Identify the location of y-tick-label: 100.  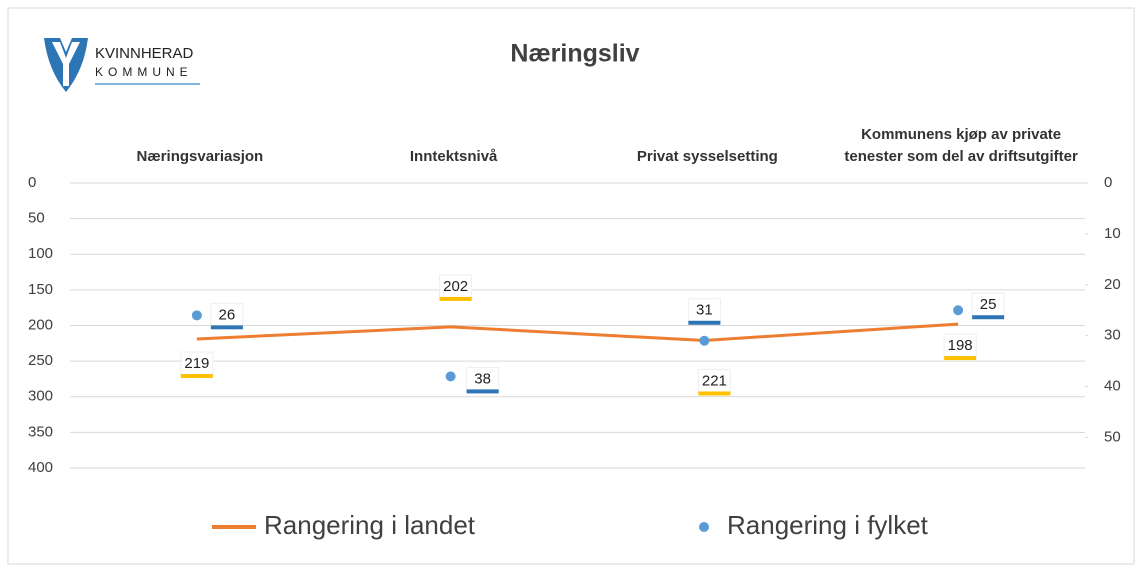
(40, 253).